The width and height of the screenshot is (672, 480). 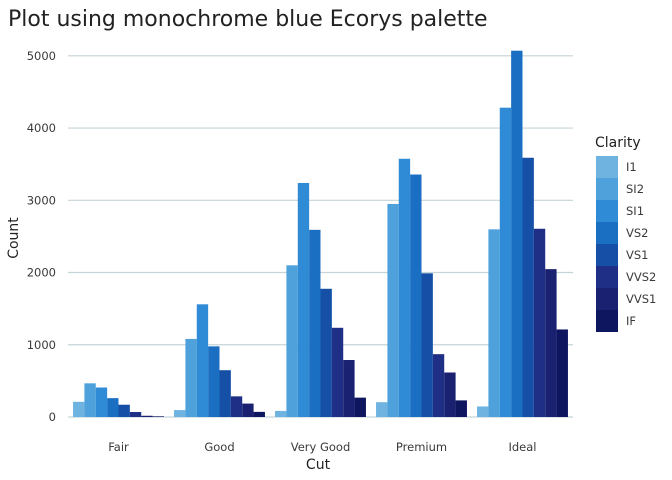 What do you see at coordinates (219, 447) in the screenshot?
I see `x-tick-label: Good` at bounding box center [219, 447].